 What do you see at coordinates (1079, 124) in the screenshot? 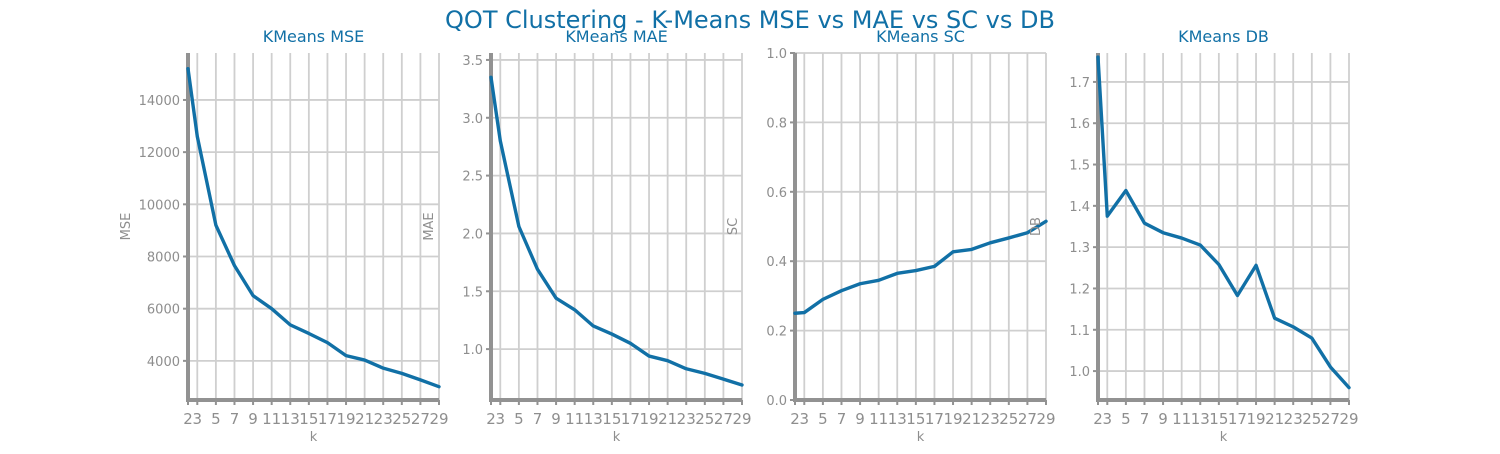
I see `y-tick-label: 1.6` at bounding box center [1079, 124].